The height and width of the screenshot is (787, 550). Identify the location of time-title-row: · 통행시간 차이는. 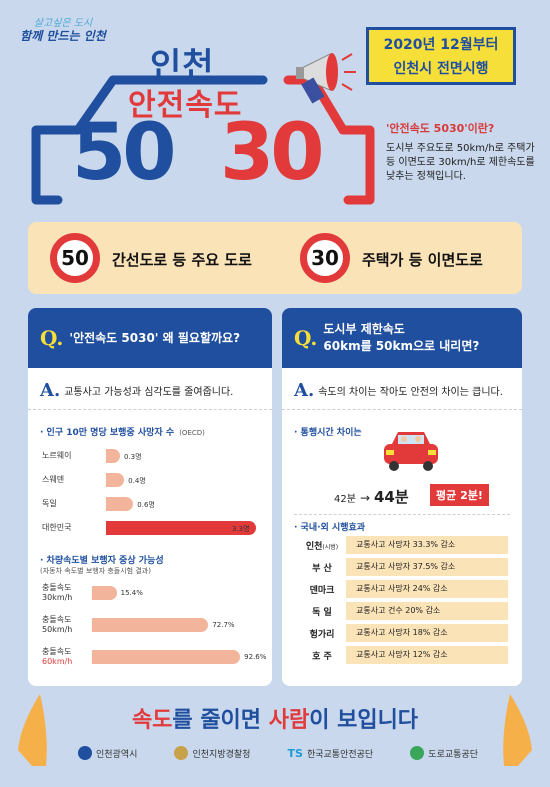
(402, 424).